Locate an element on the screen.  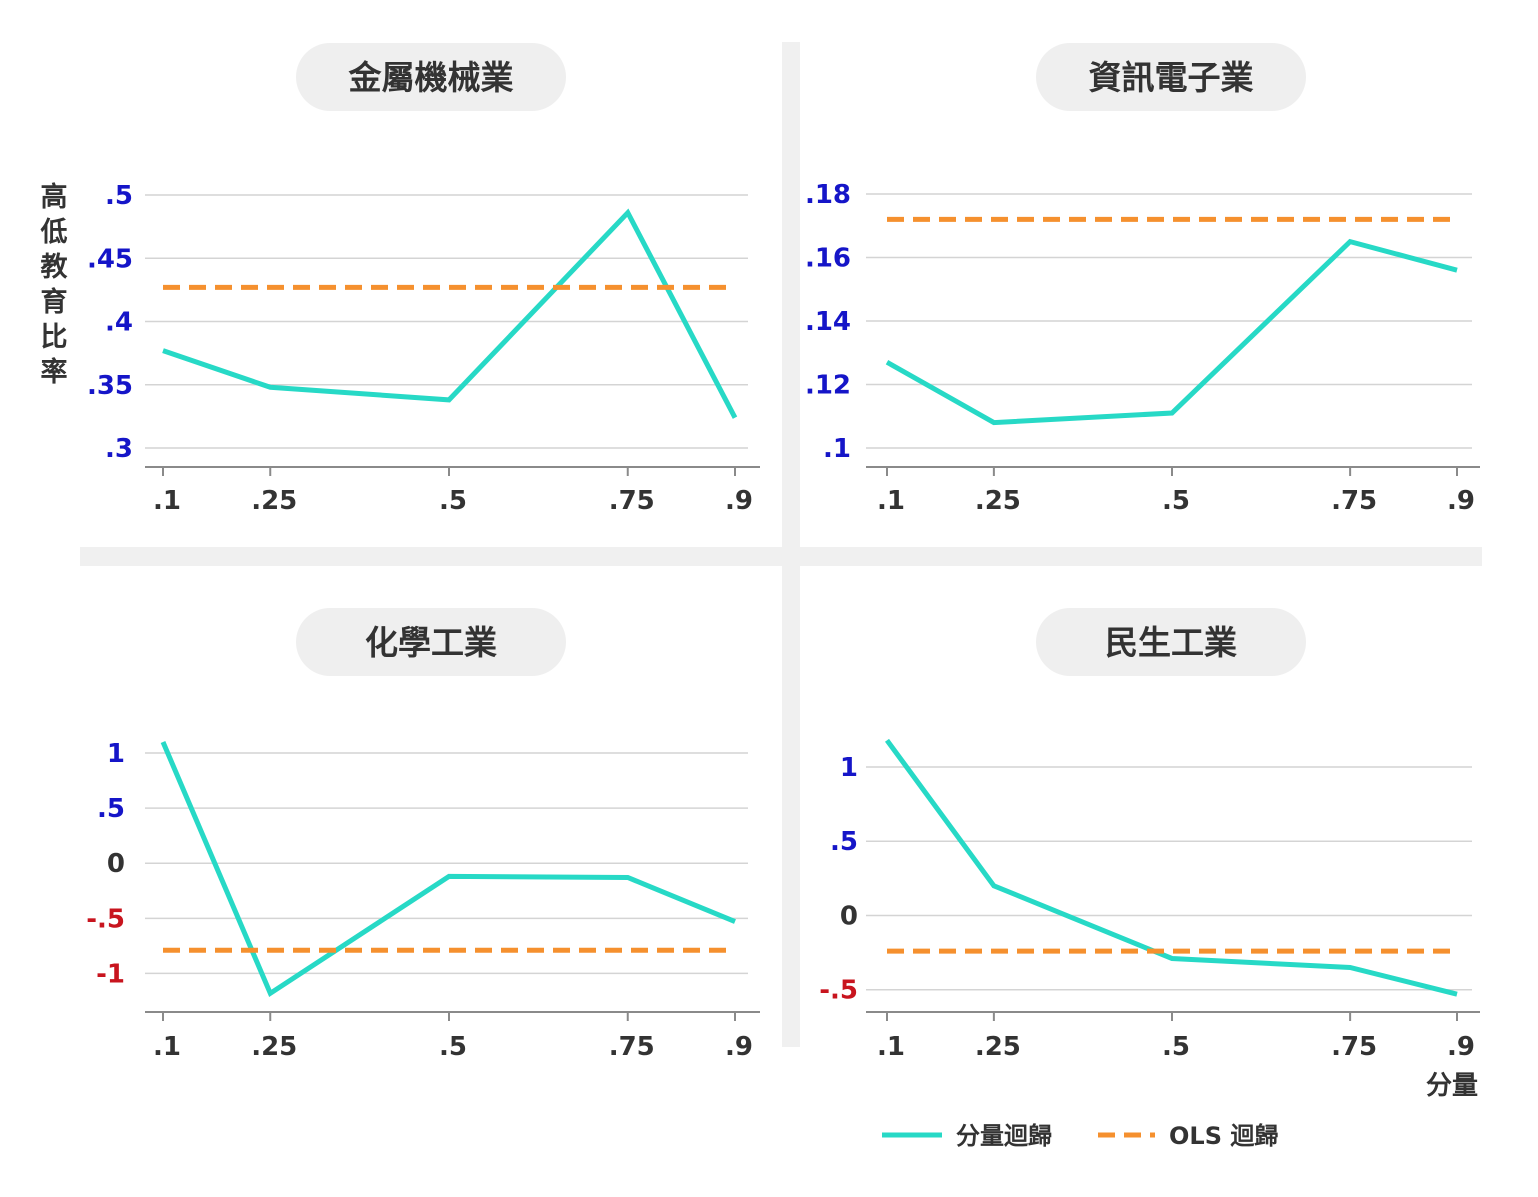
y-tick-label: .1 is located at coordinates (837, 449).